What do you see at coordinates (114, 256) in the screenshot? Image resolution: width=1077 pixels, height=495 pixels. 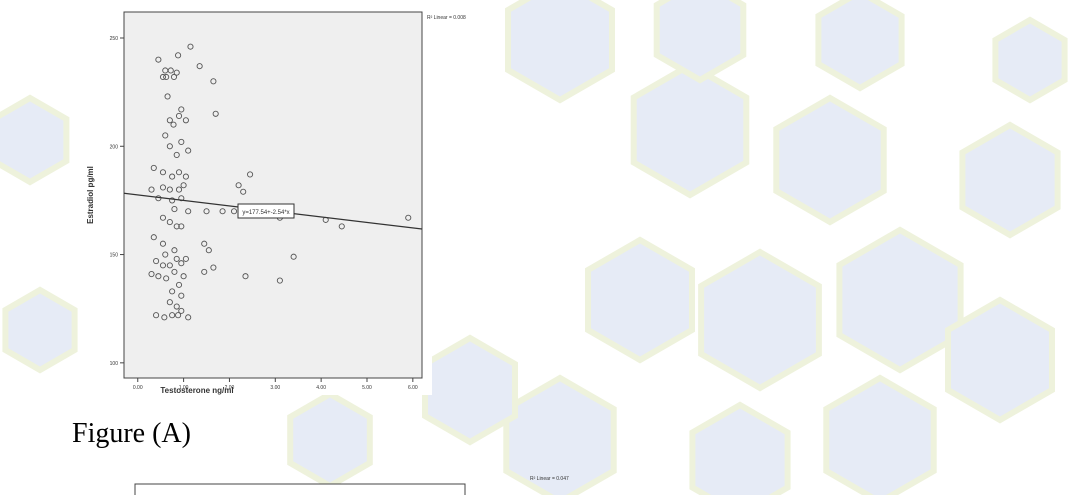 I see `y-tick-label: 150` at bounding box center [114, 256].